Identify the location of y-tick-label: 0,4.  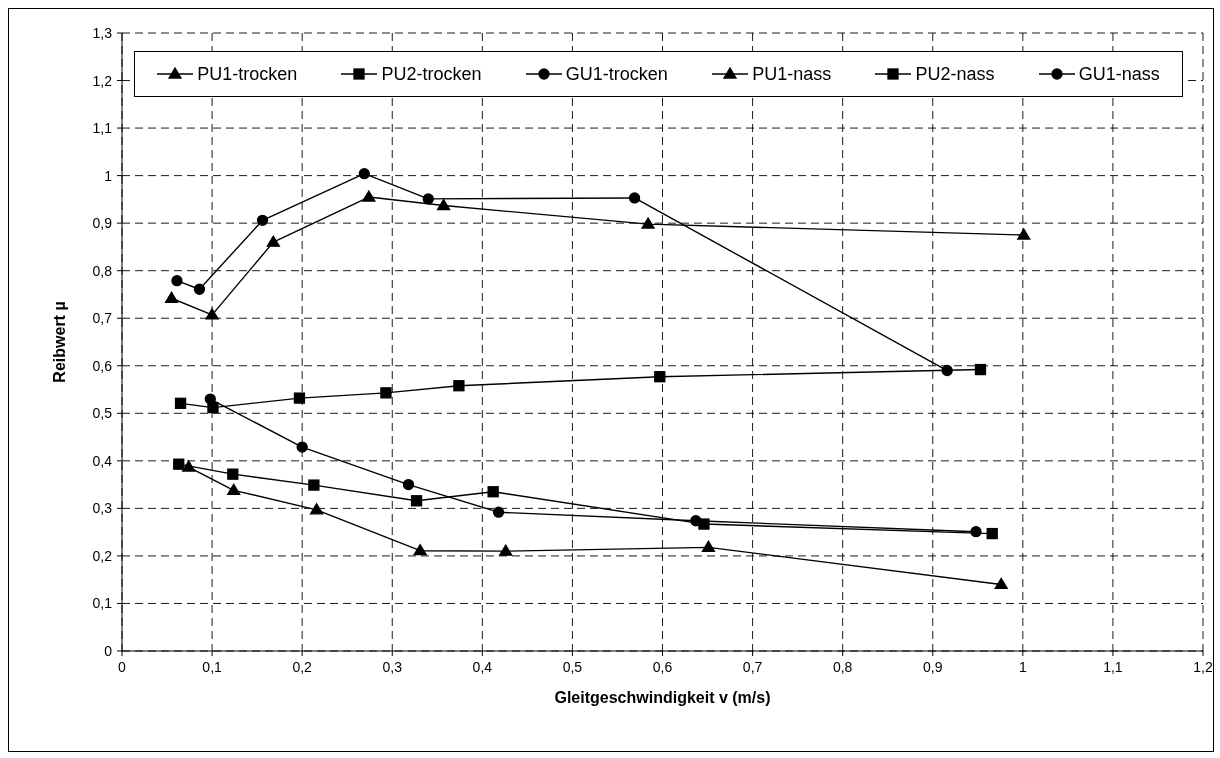
(102, 460).